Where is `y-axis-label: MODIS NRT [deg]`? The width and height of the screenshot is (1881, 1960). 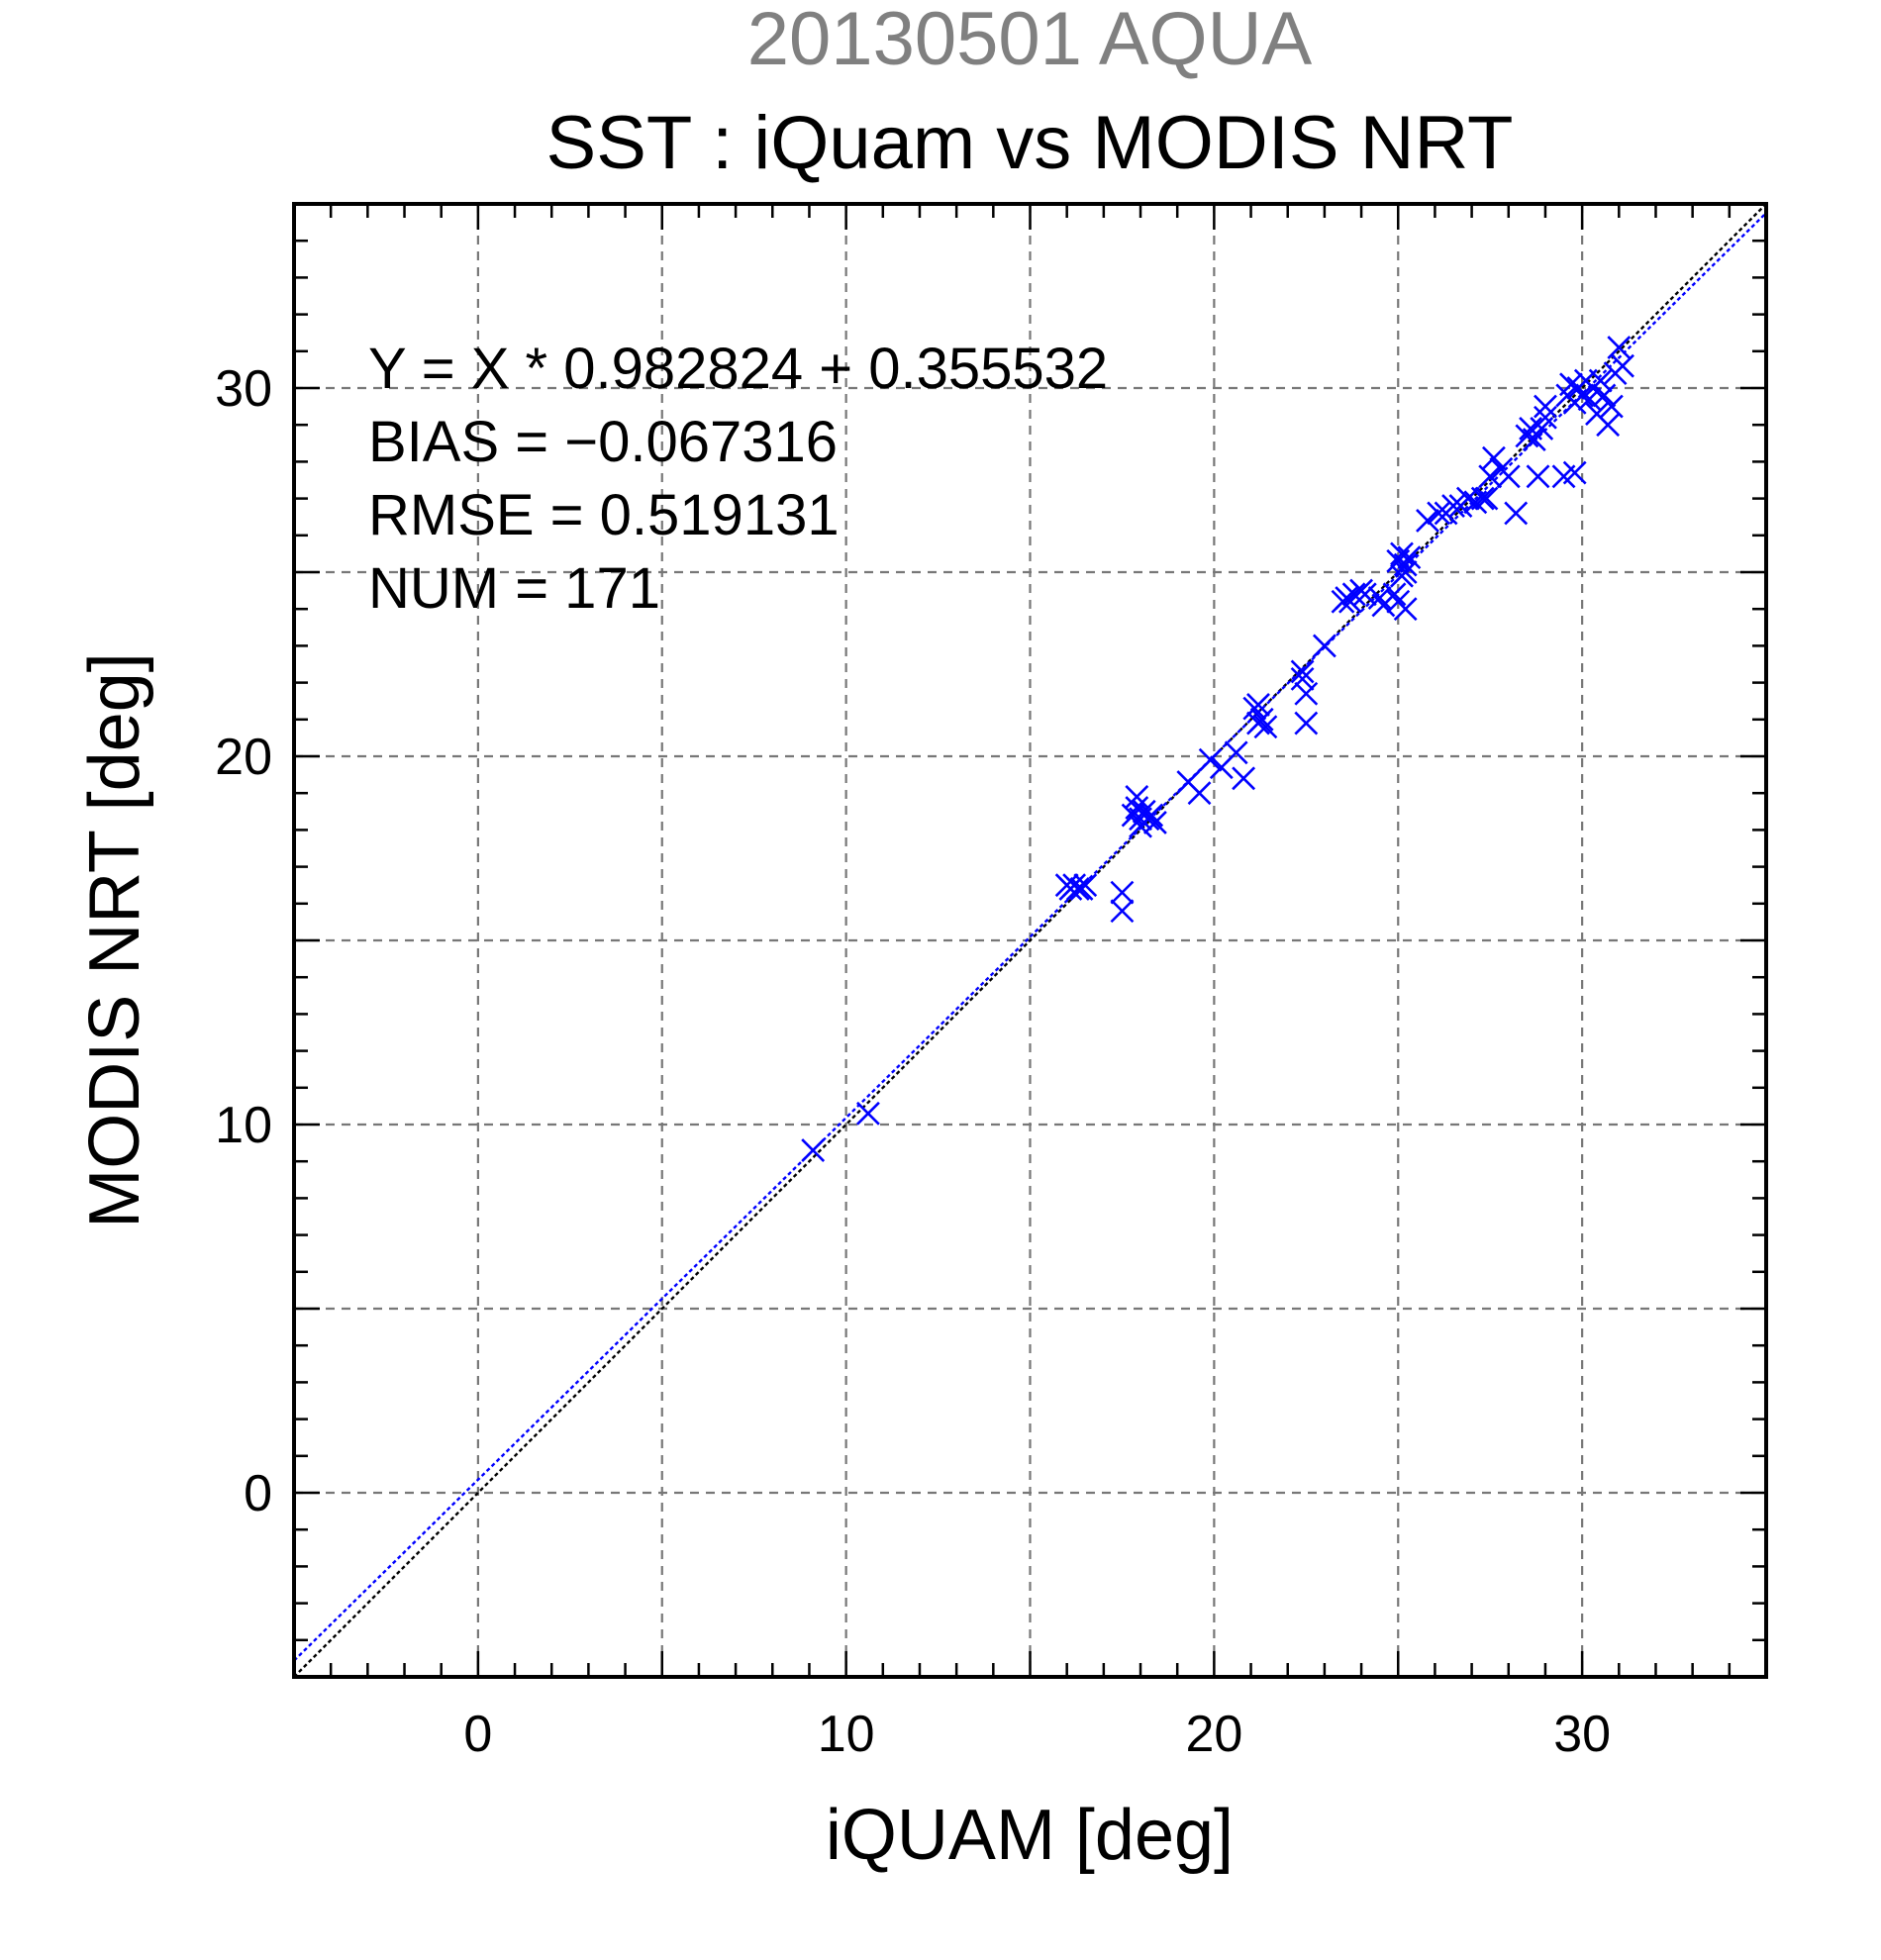 y-axis-label: MODIS NRT [deg] is located at coordinates (114, 940).